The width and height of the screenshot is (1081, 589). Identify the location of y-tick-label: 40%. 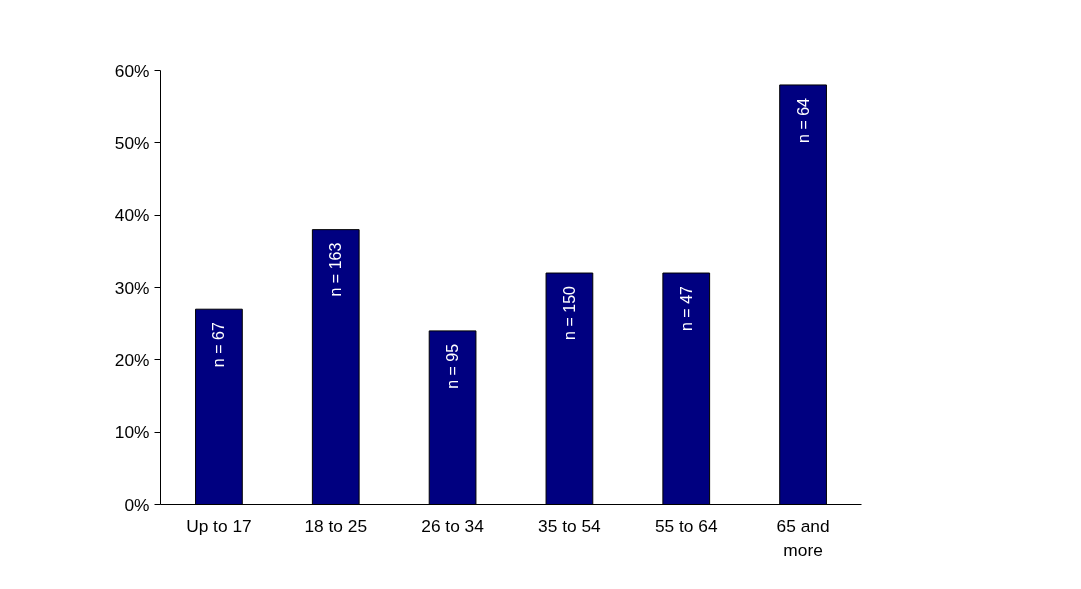
(132, 215).